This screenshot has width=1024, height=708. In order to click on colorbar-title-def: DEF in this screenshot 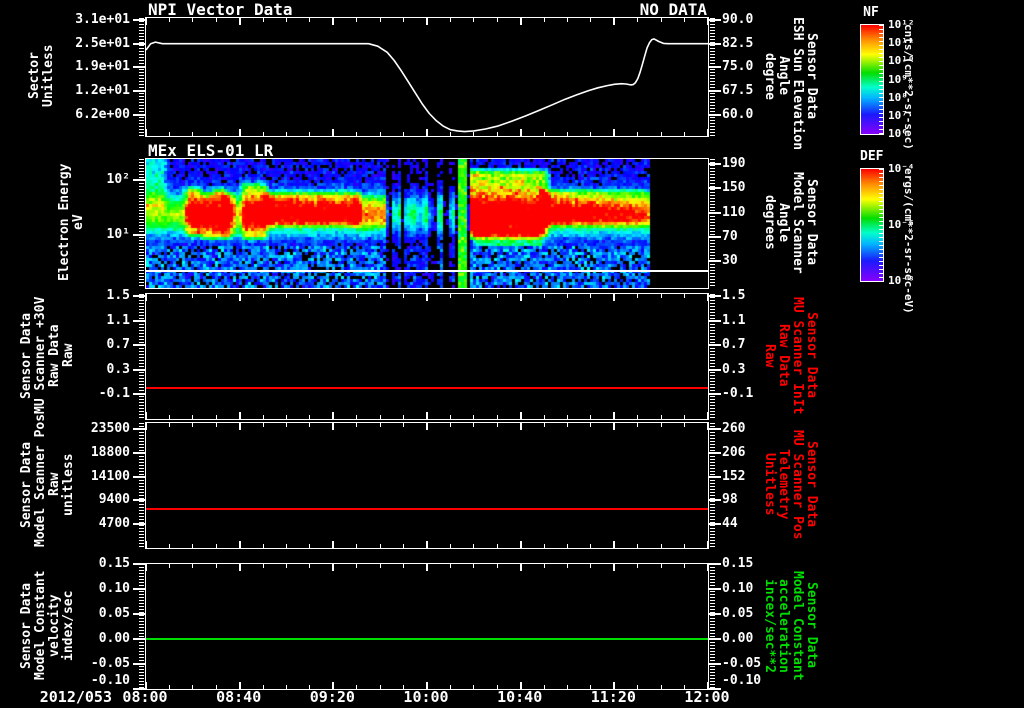, I will do `click(872, 156)`.